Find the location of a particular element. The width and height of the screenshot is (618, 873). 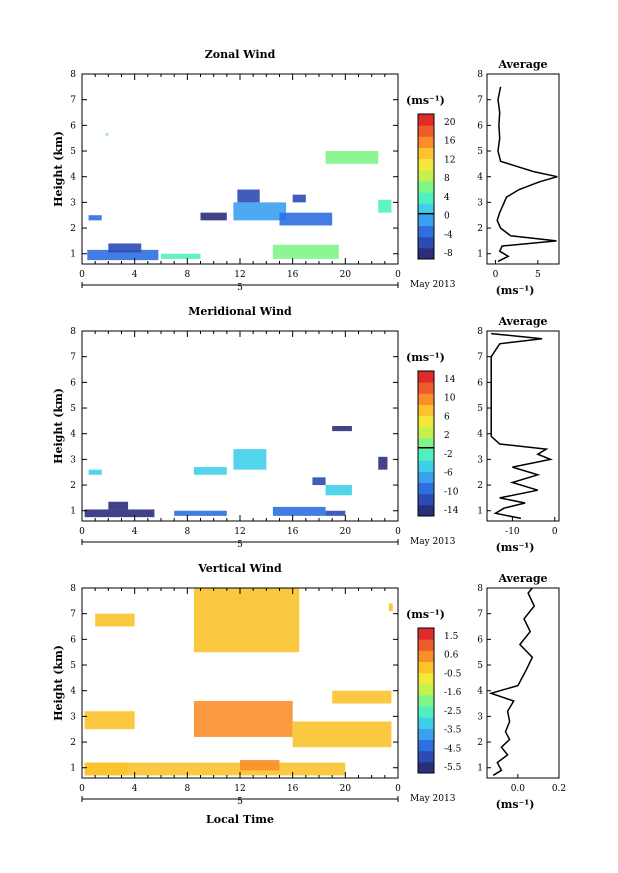

xtick-label: 8 is located at coordinates (187, 532).